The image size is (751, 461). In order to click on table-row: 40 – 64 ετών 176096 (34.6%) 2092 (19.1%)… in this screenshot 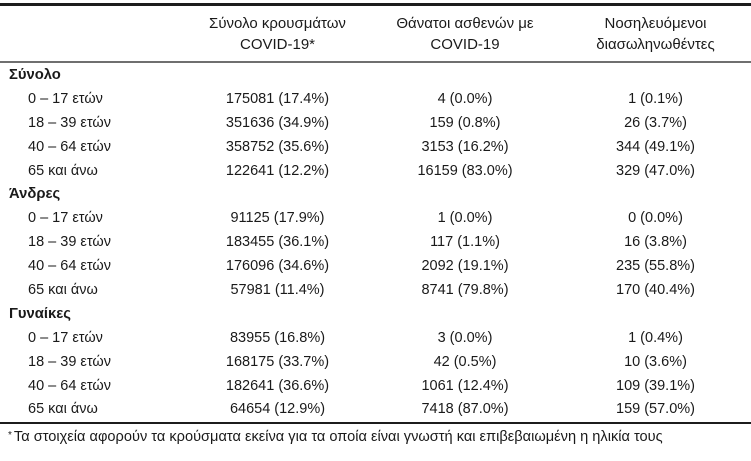, I will do `click(375, 266)`.